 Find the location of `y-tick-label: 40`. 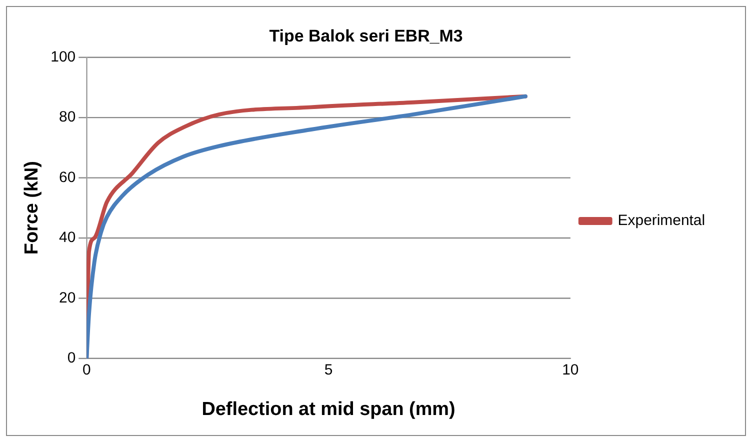

y-tick-label: 40 is located at coordinates (67, 237).